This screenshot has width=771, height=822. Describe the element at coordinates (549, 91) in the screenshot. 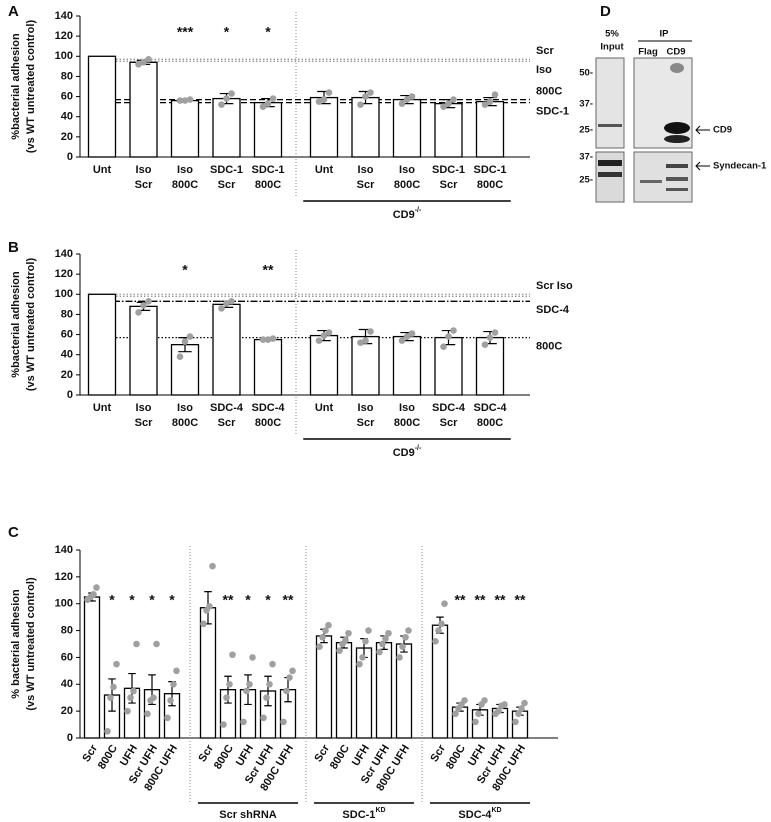

I see `reference-label: 800C` at that location.